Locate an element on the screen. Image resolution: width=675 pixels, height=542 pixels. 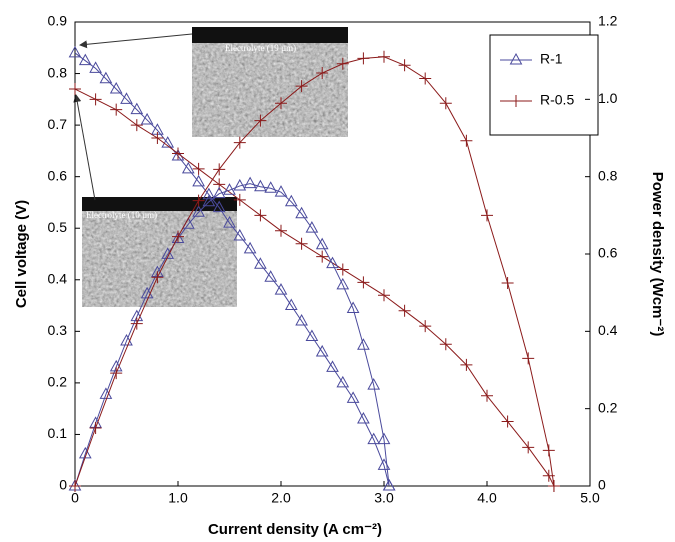
y-tick-label: 0.6 is located at coordinates (58, 175).